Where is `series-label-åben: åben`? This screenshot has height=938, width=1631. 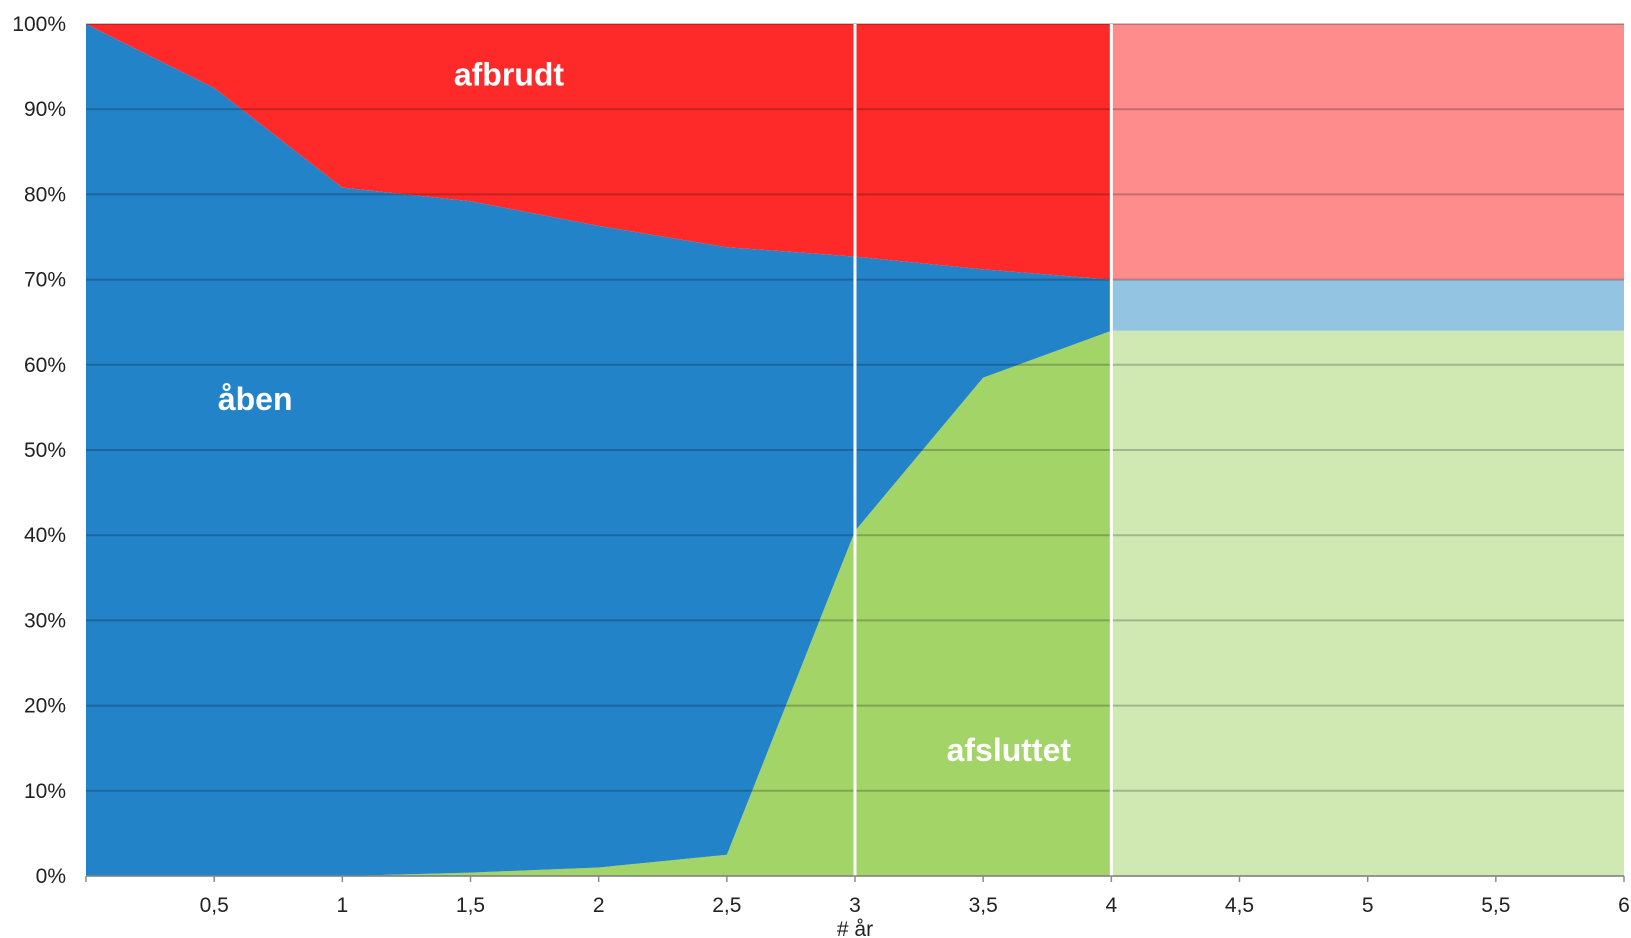 series-label-åben: åben is located at coordinates (255, 399).